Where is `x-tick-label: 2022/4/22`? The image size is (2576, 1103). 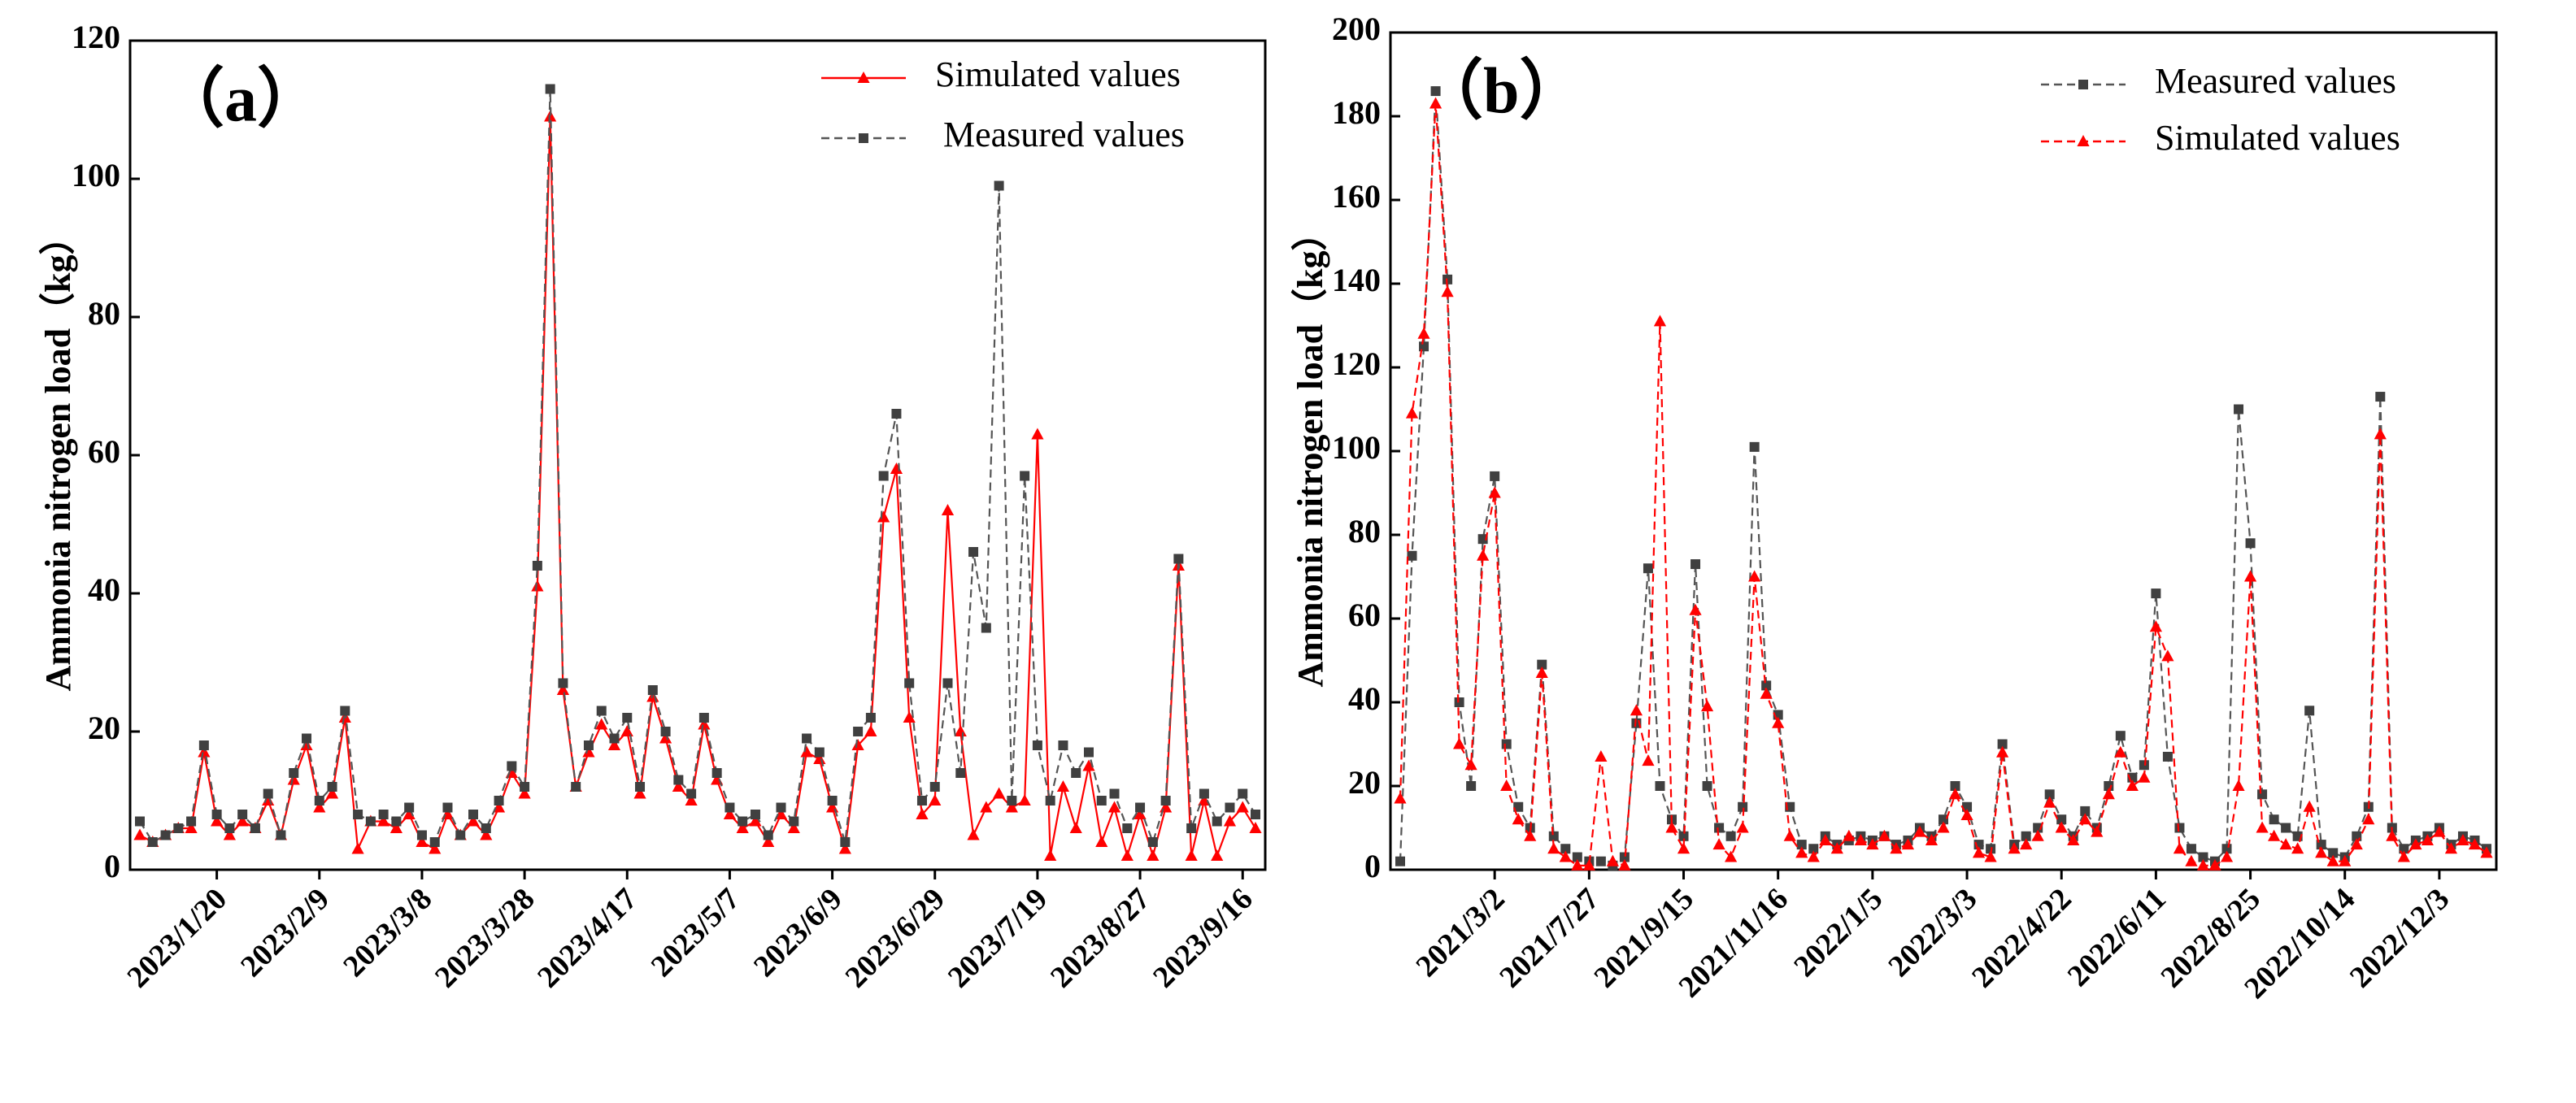
x-tick-label: 2022/4/22 is located at coordinates (2022, 938).